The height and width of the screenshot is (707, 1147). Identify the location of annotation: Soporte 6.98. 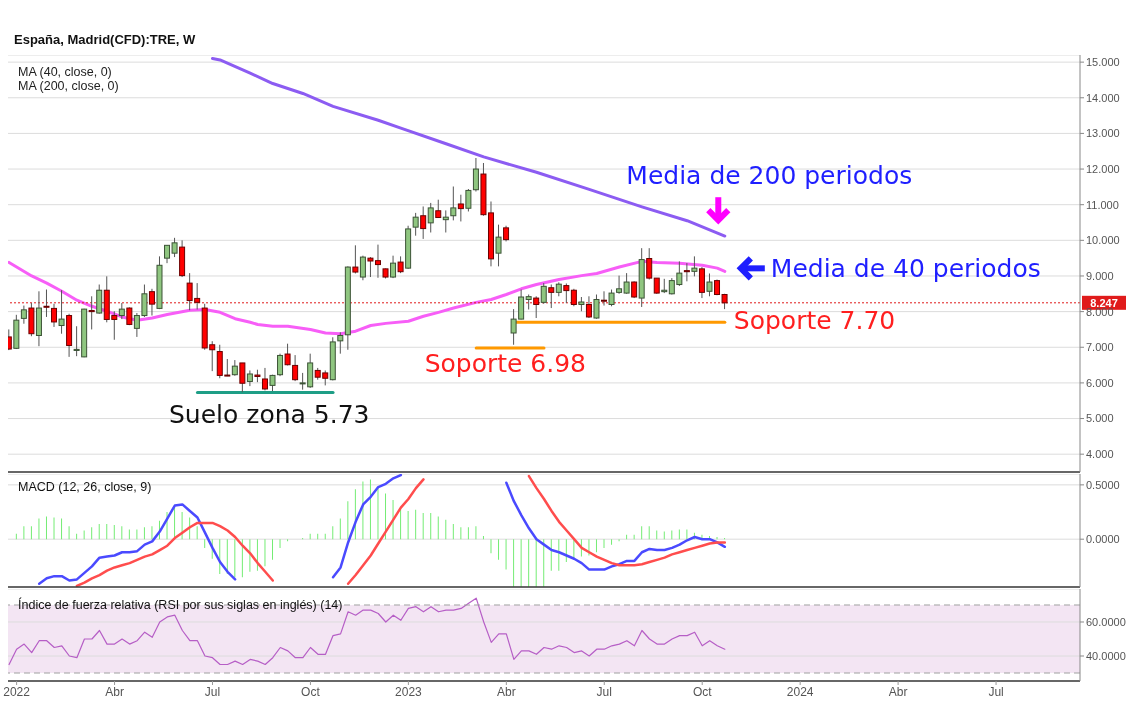
(505, 364).